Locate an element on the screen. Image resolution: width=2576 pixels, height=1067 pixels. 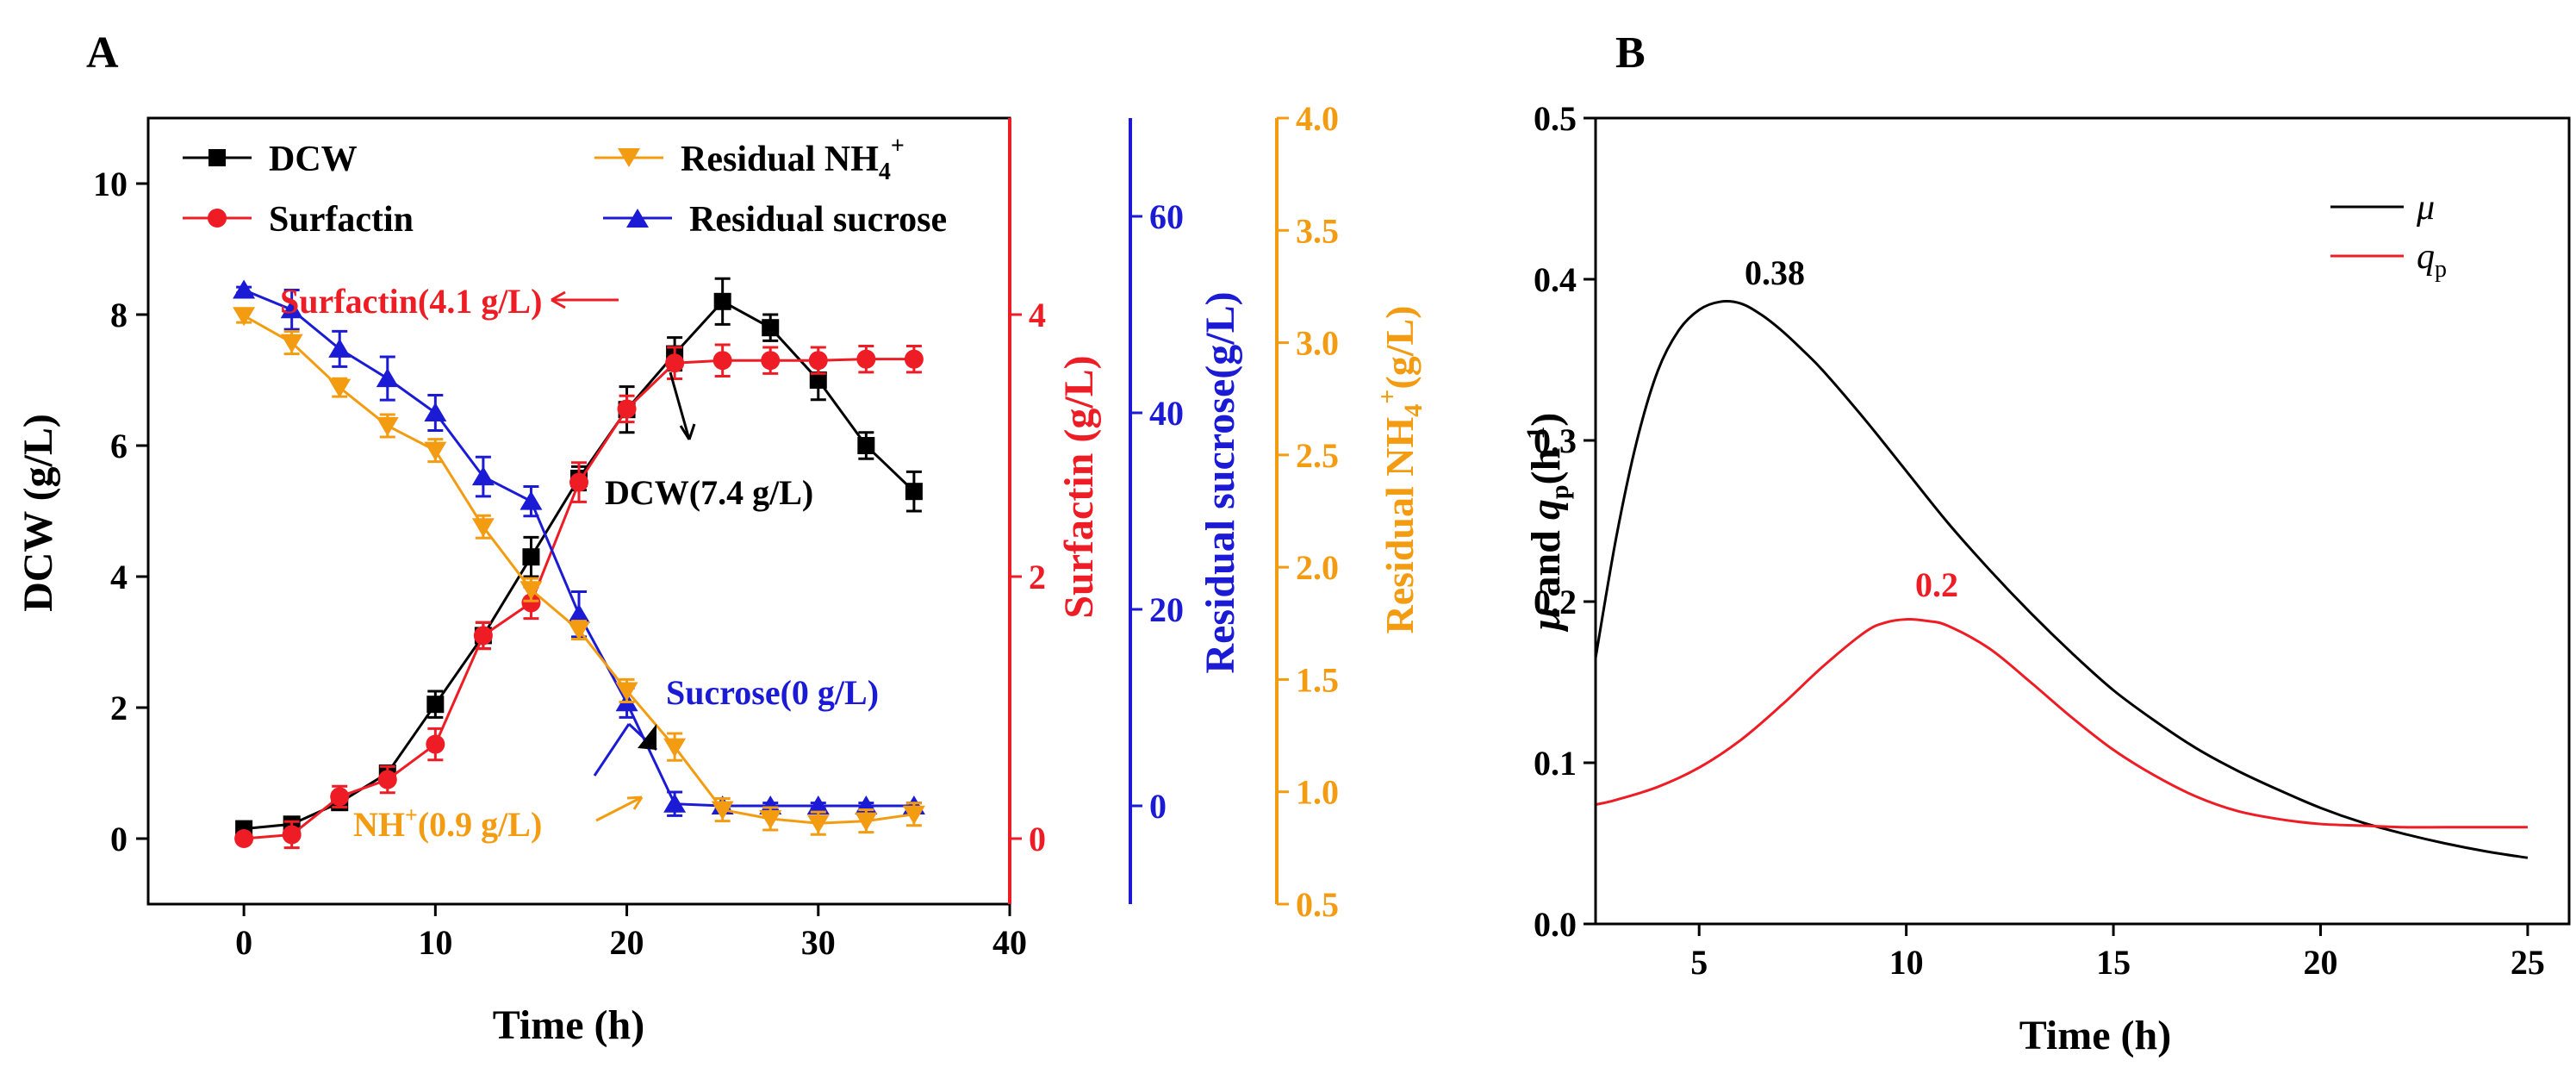
y-tick-label-surfactin: 2 is located at coordinates (1038, 577).